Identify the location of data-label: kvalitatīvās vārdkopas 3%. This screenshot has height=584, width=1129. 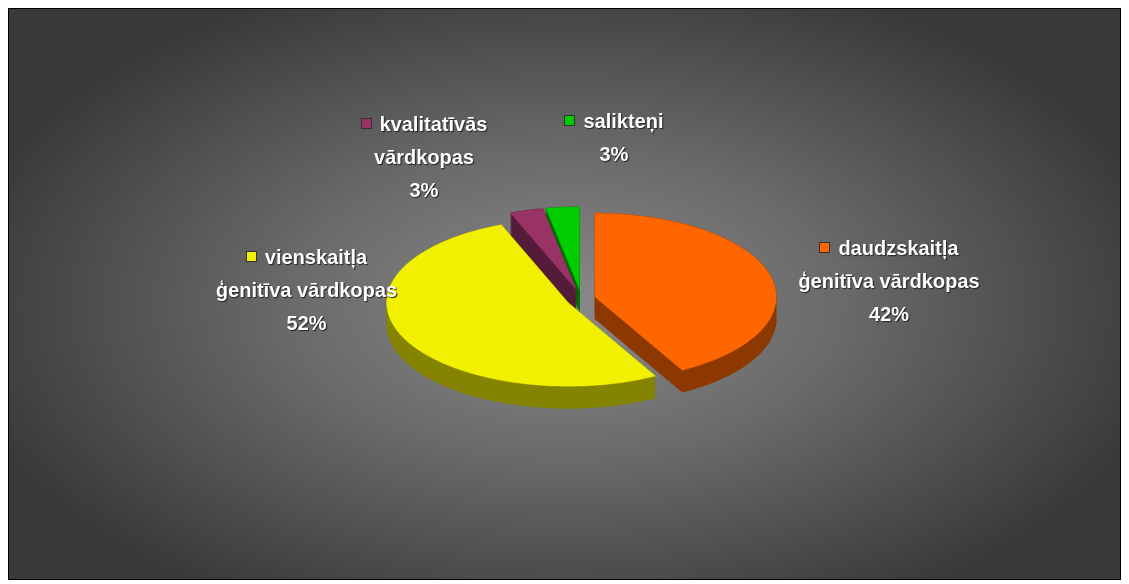
(424, 158).